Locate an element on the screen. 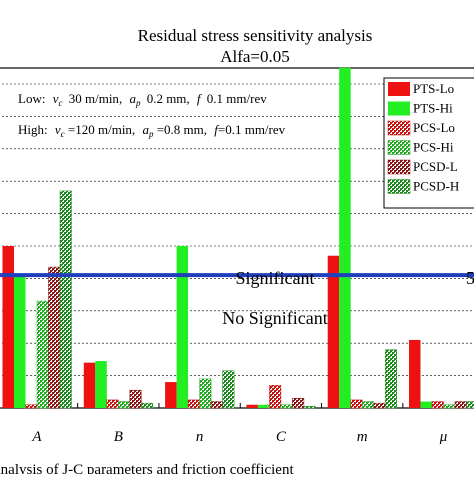  legend-label: PTS-Hi is located at coordinates (433, 108).